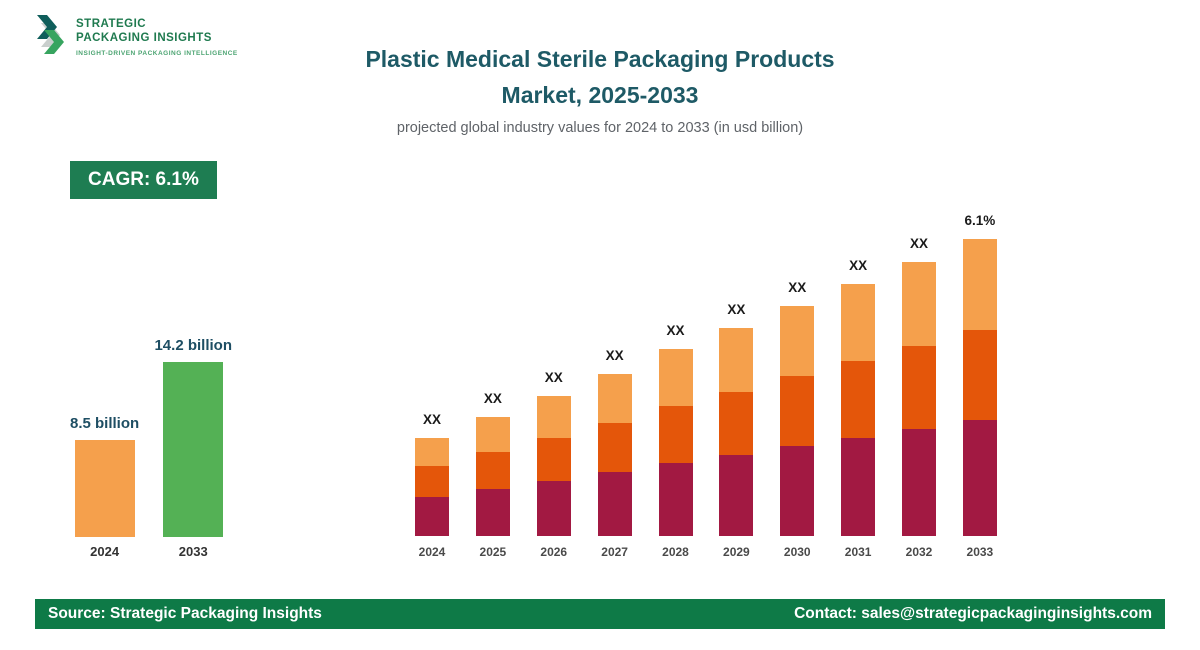  I want to click on stacked-bar-group: XX 2032, so click(919, 374).